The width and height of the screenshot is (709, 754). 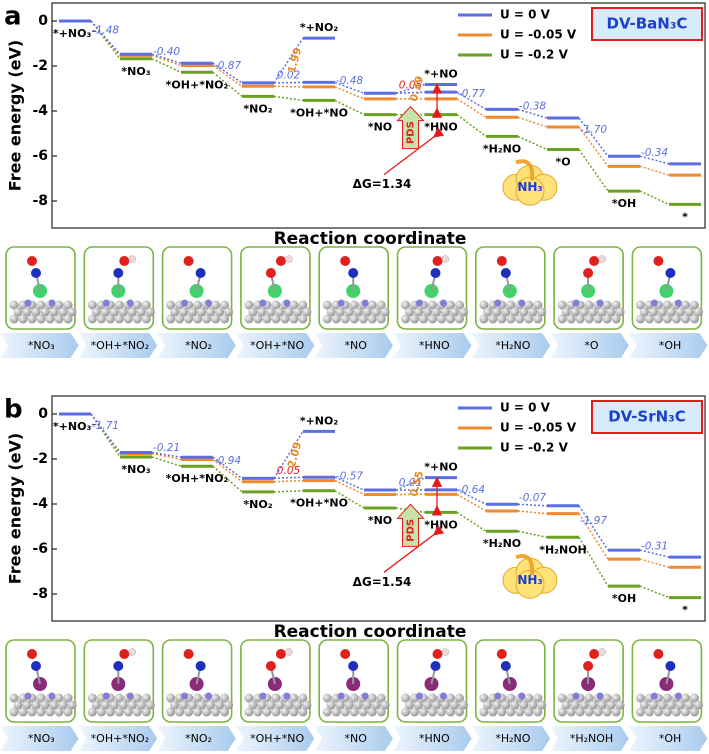 I want to click on x-axis-label: Reaction coordinate, so click(x=370, y=632).